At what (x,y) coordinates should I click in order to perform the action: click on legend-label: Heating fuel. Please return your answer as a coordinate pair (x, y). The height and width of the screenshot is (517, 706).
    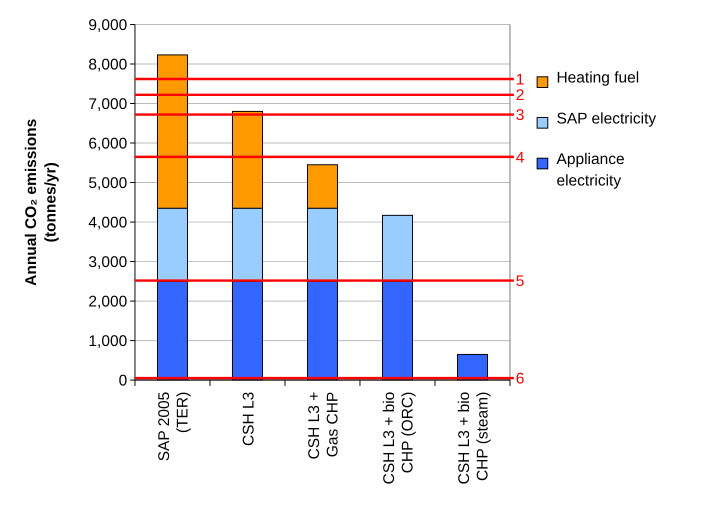
    Looking at the image, I should click on (598, 78).